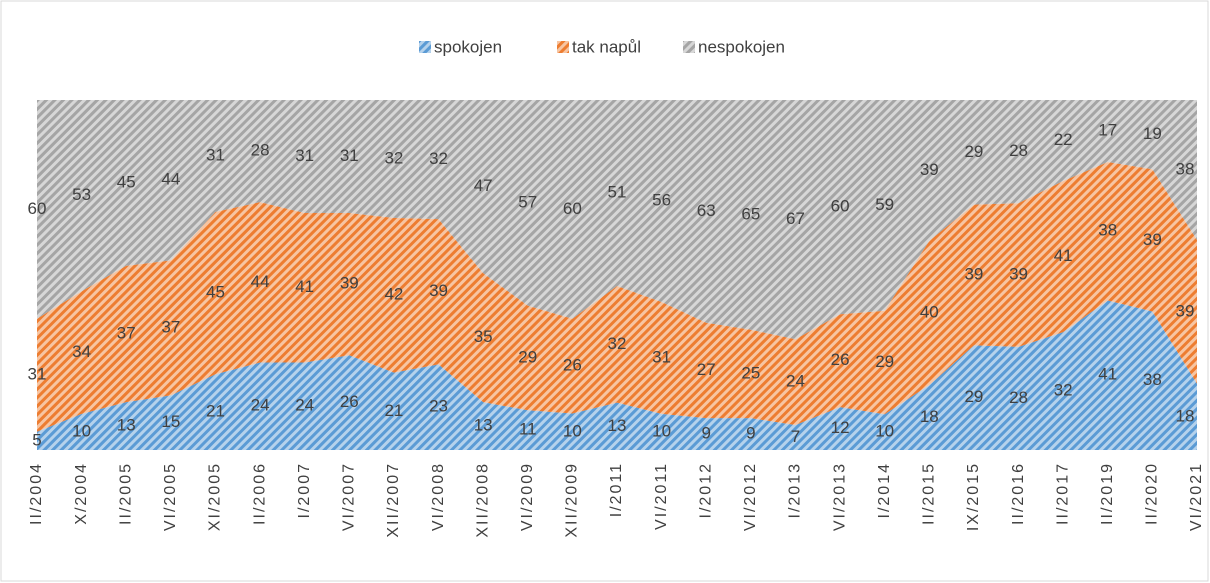 The image size is (1210, 583). What do you see at coordinates (81, 194) in the screenshot?
I see `data-label: 53` at bounding box center [81, 194].